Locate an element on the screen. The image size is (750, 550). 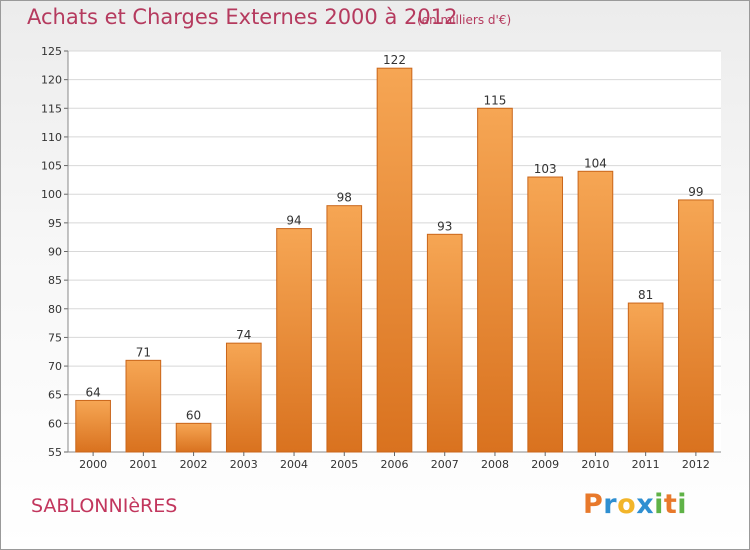
data-label: 81 is located at coordinates (645, 295).